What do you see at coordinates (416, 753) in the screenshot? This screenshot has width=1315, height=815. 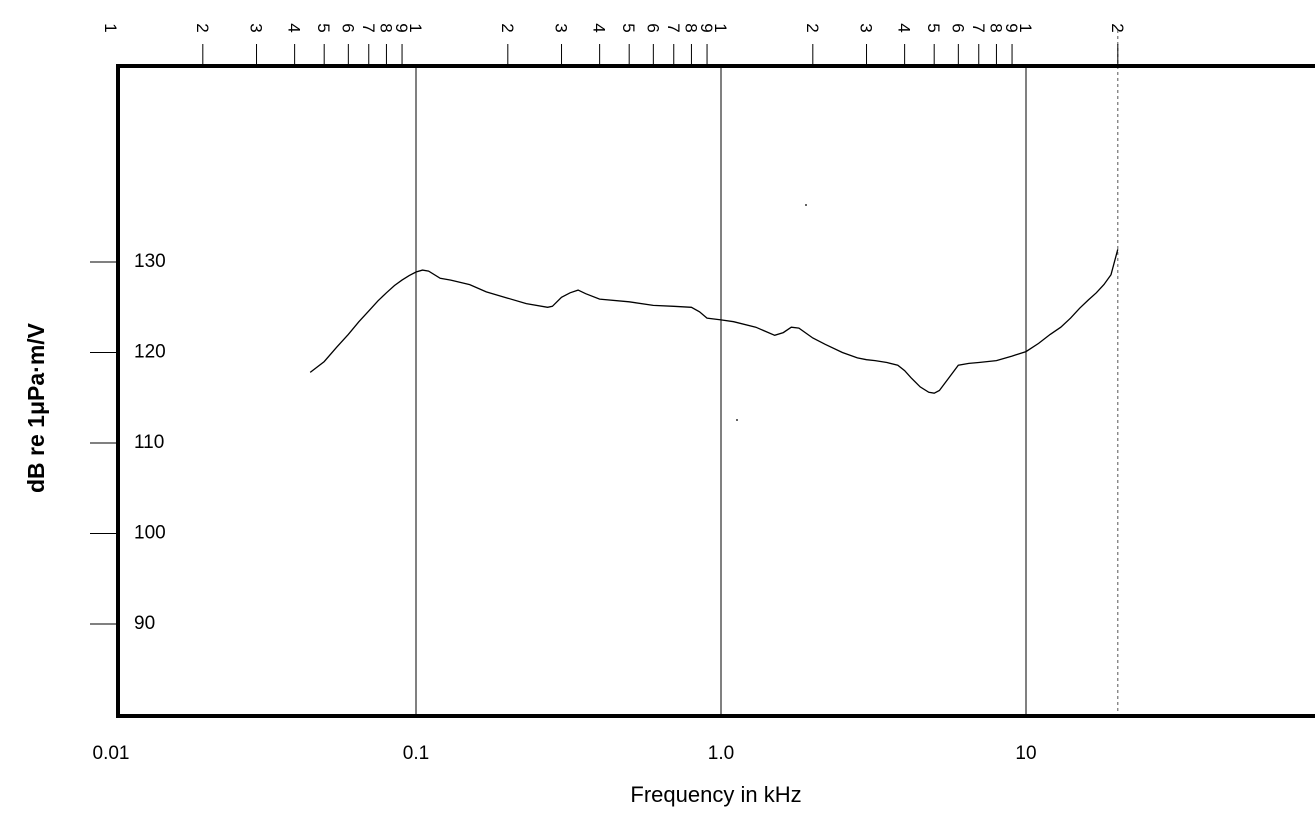 I see `x-tick-label: 0.1` at bounding box center [416, 753].